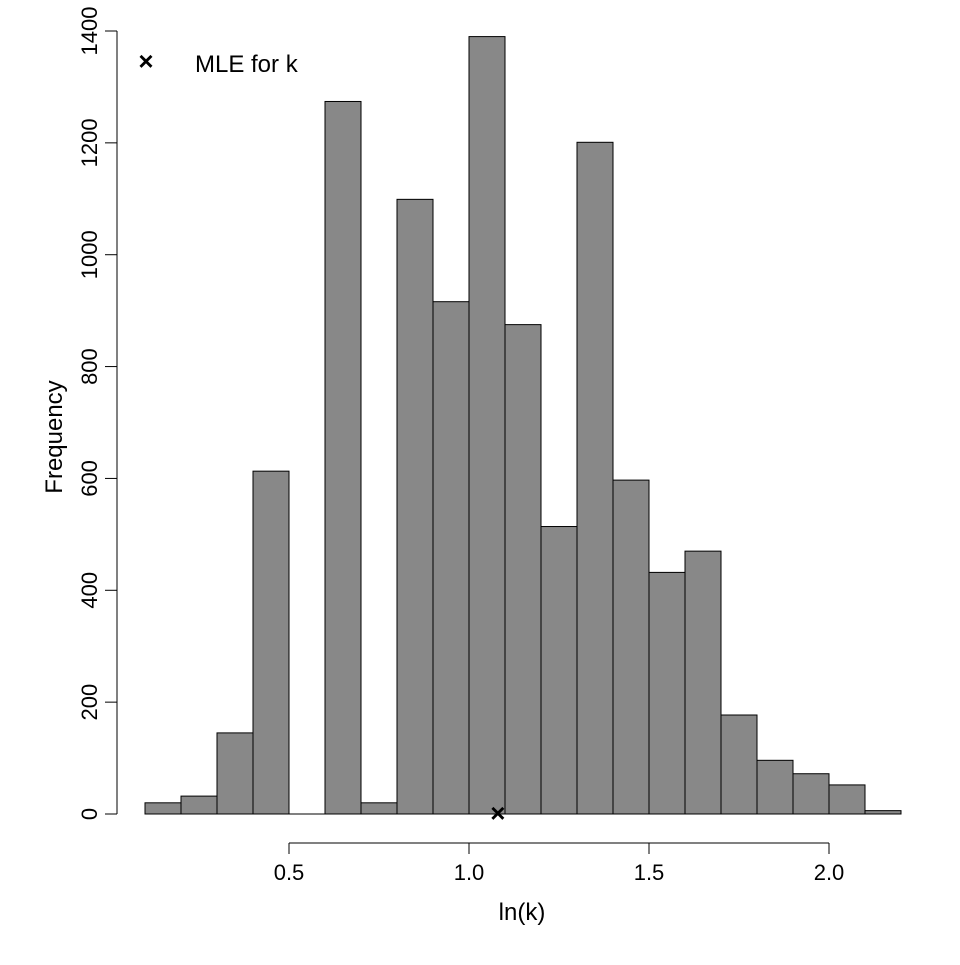 The height and width of the screenshot is (965, 960). I want to click on y-tick-label: 800, so click(89, 366).